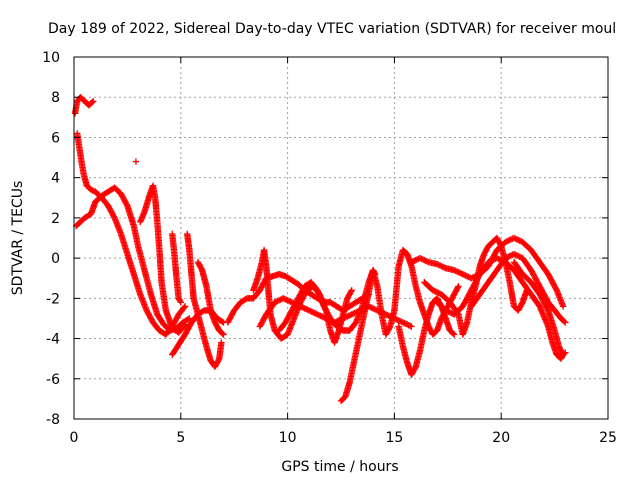  Describe the element at coordinates (55, 179) in the screenshot. I see `y-tick-label: 4` at that location.